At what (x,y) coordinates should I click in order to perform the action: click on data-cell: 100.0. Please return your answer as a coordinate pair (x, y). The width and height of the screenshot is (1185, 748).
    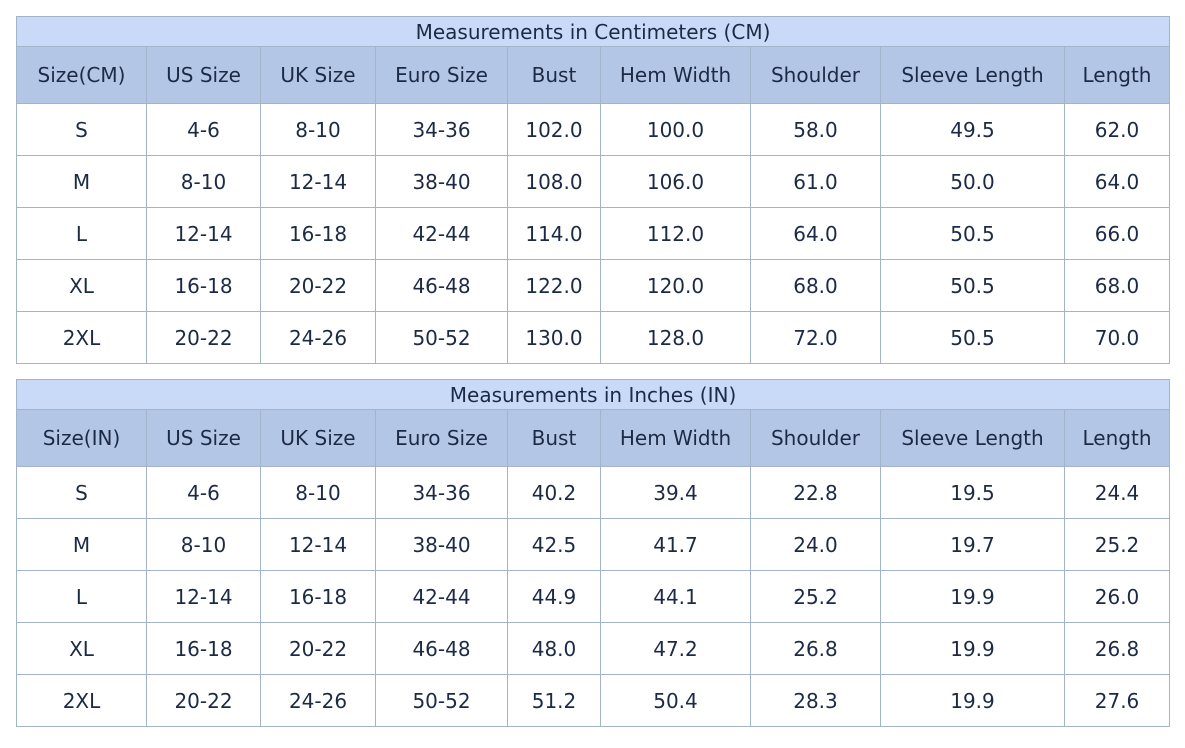
    Looking at the image, I should click on (675, 129).